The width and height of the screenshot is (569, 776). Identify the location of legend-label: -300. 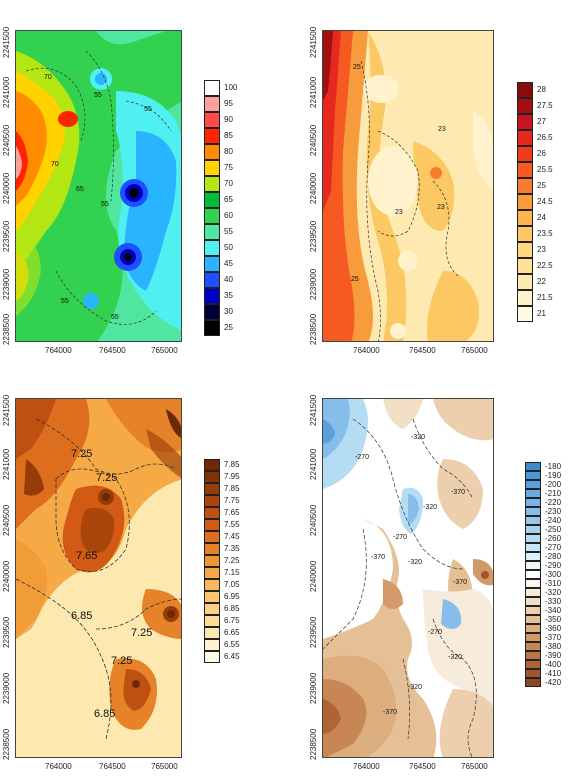
(553, 574).